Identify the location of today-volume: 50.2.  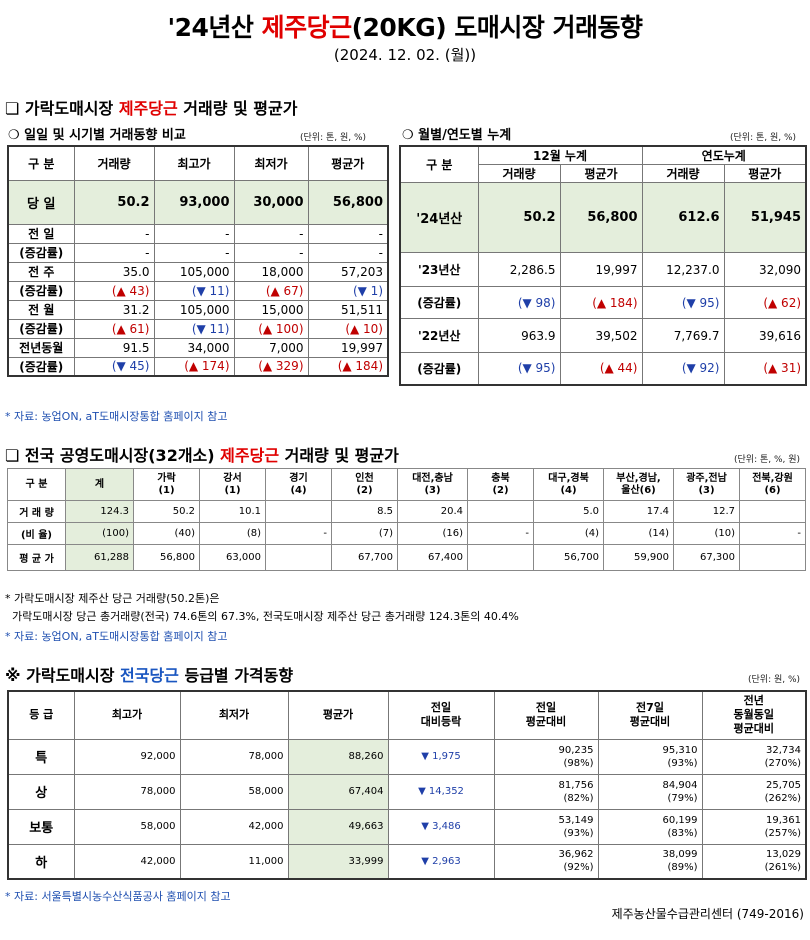
(114, 202).